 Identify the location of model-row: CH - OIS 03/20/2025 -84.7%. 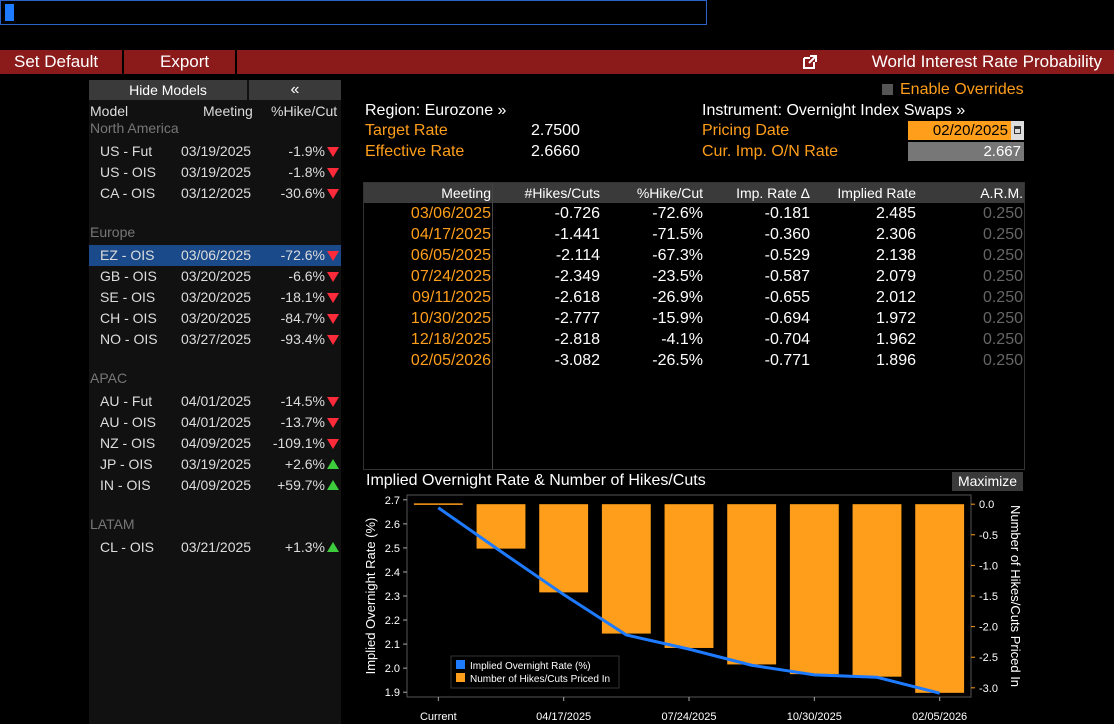
(215, 318).